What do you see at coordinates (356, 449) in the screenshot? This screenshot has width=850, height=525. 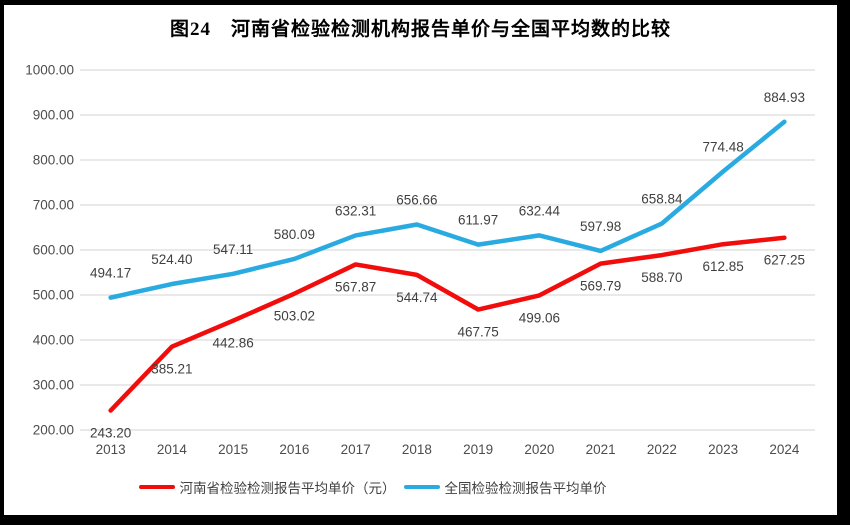 I see `x-tick-label: 2017` at bounding box center [356, 449].